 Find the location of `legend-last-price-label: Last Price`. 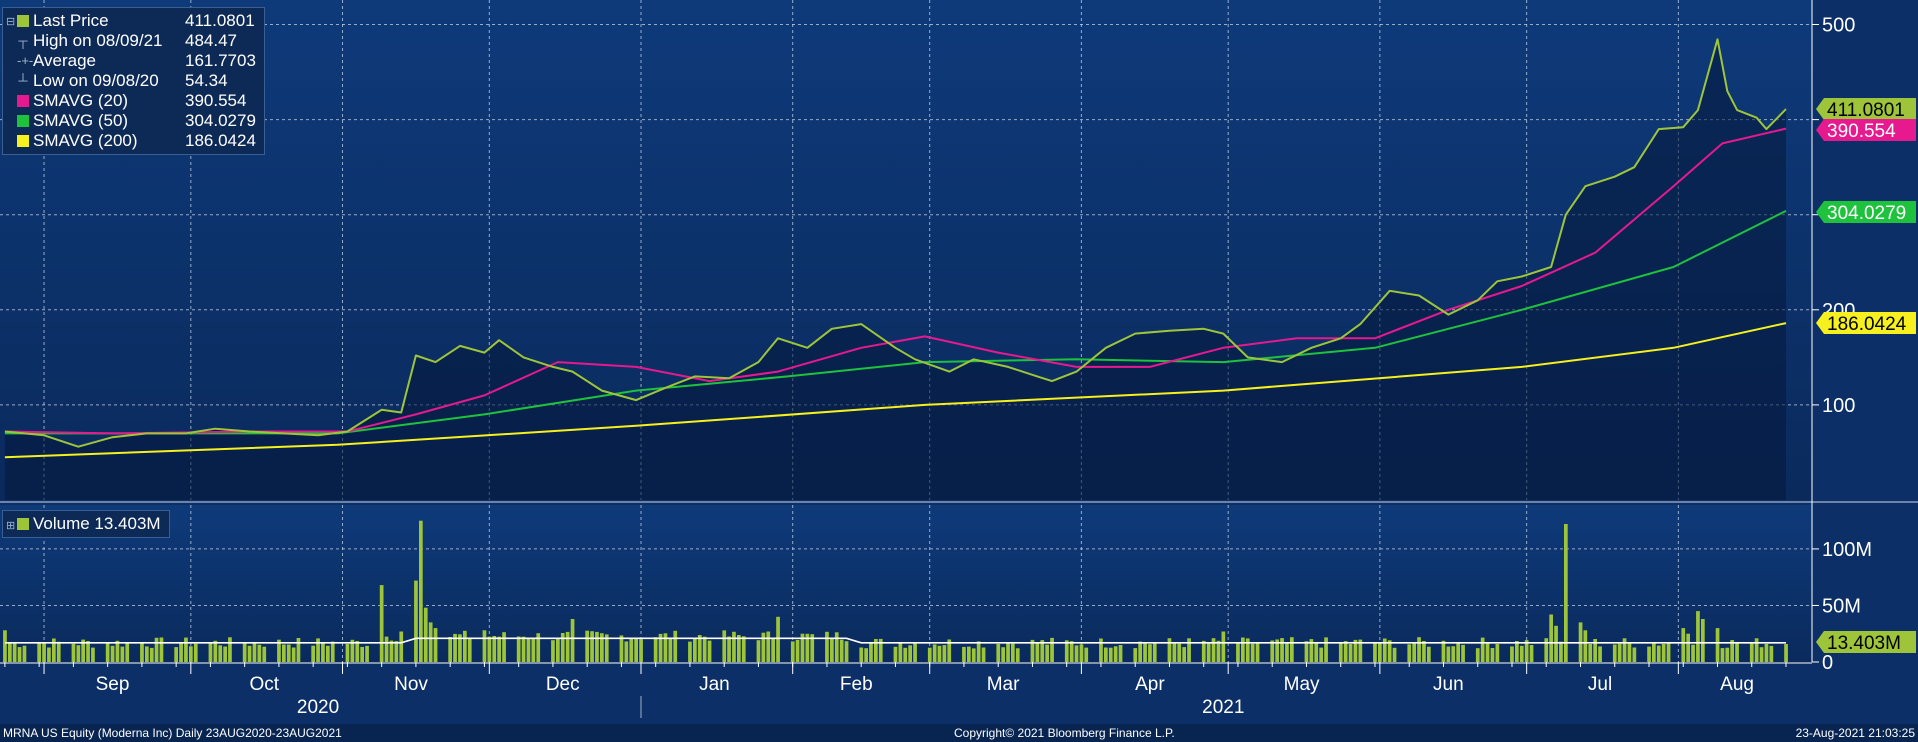

legend-last-price-label: Last Price is located at coordinates (71, 20).